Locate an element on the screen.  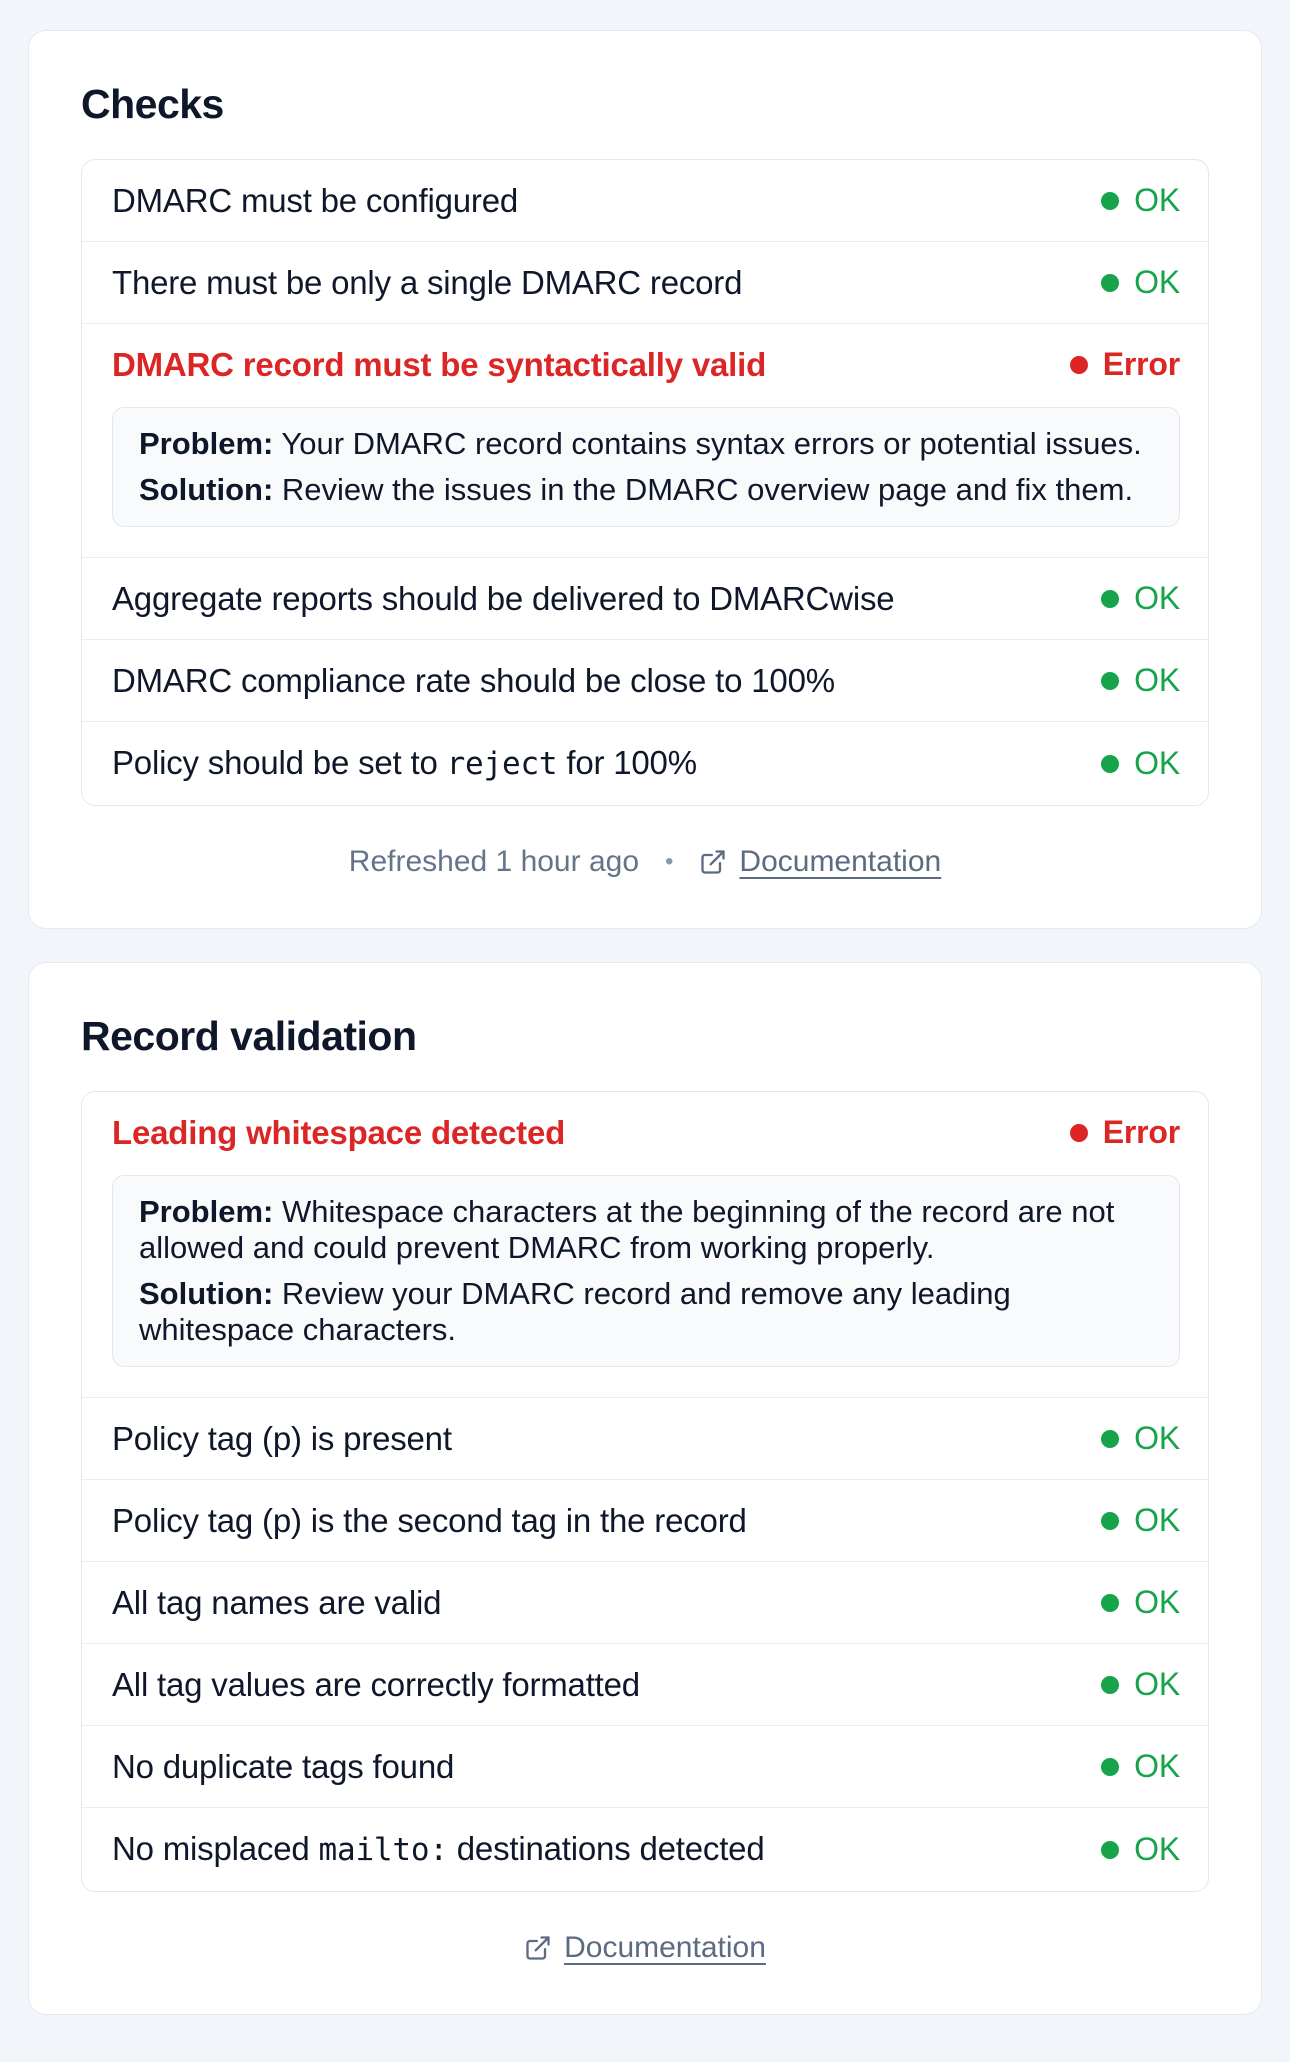
check-row: DMARC must be configured OK is located at coordinates (645, 200).